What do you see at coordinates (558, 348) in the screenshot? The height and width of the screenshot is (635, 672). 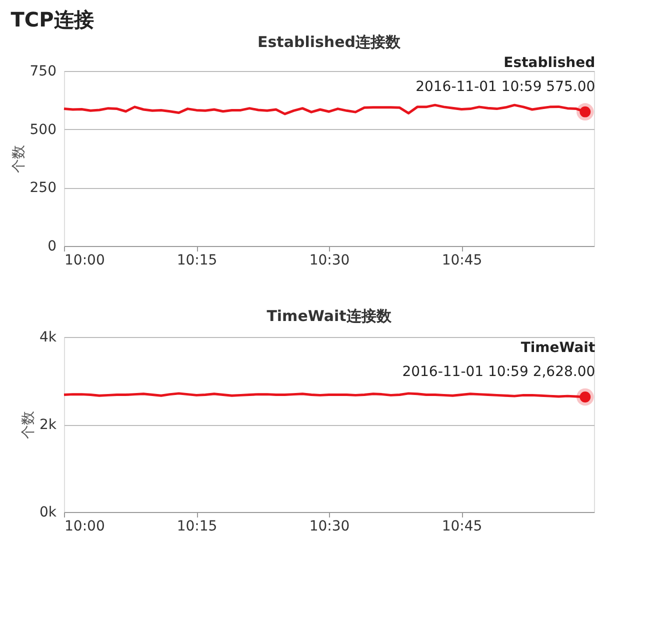 I see `text: TimeWait` at bounding box center [558, 348].